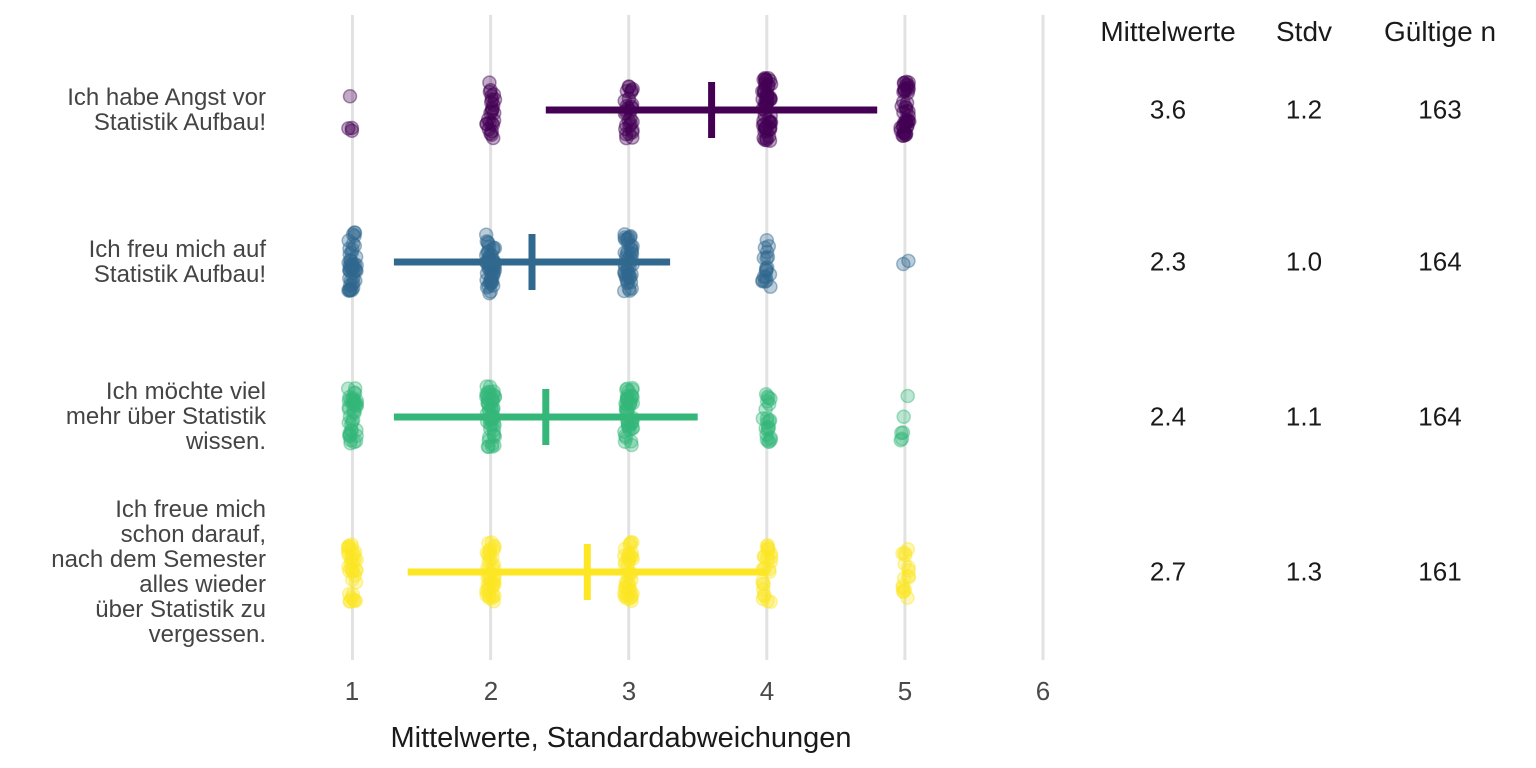  What do you see at coordinates (629, 691) in the screenshot?
I see `x-tick-3: 3` at bounding box center [629, 691].